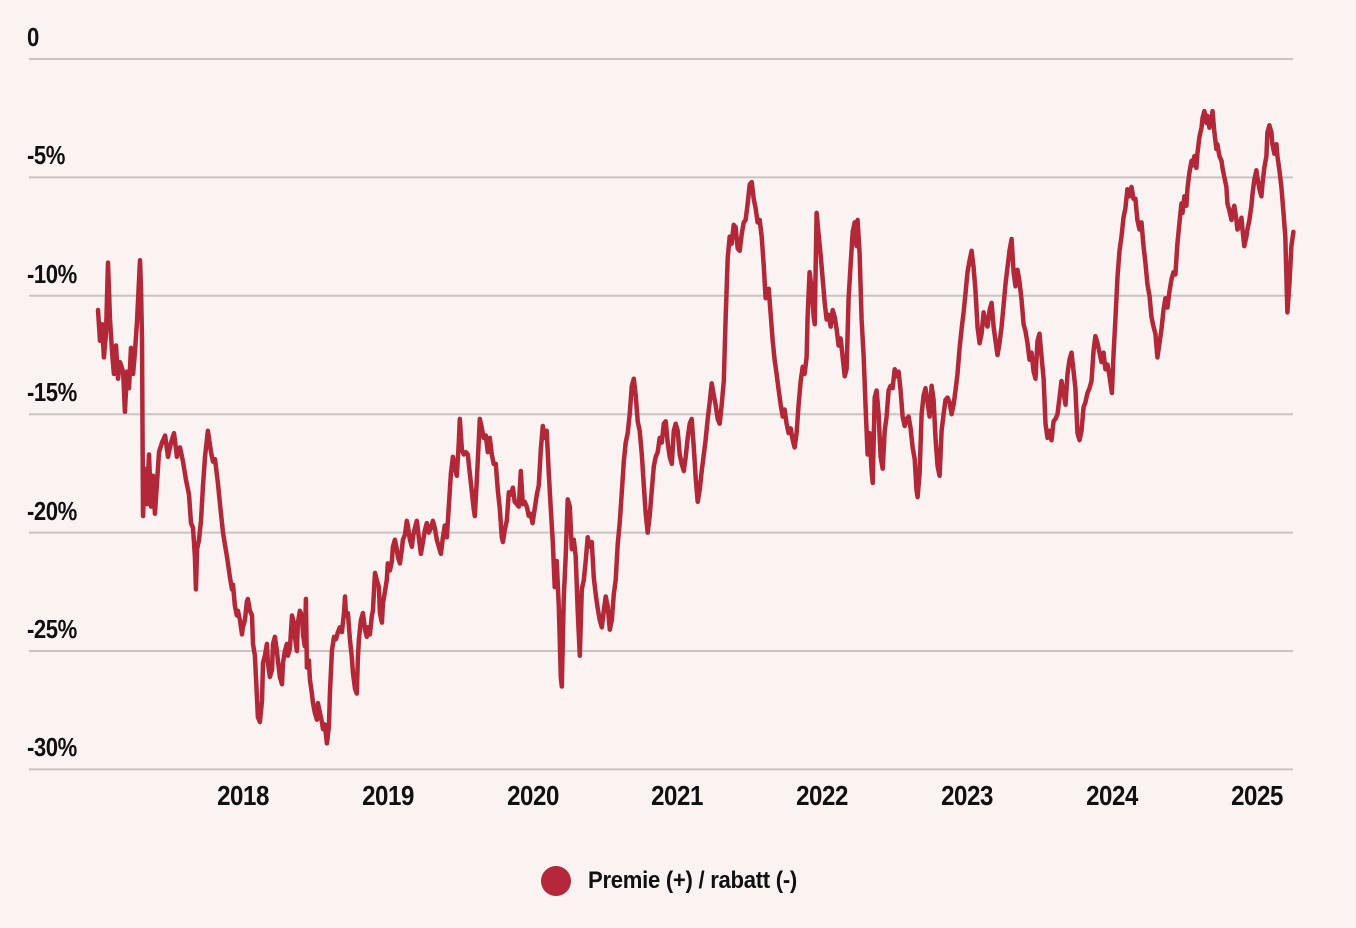 This screenshot has height=928, width=1356. Describe the element at coordinates (822, 795) in the screenshot. I see `x-tick-label: 2022` at that location.